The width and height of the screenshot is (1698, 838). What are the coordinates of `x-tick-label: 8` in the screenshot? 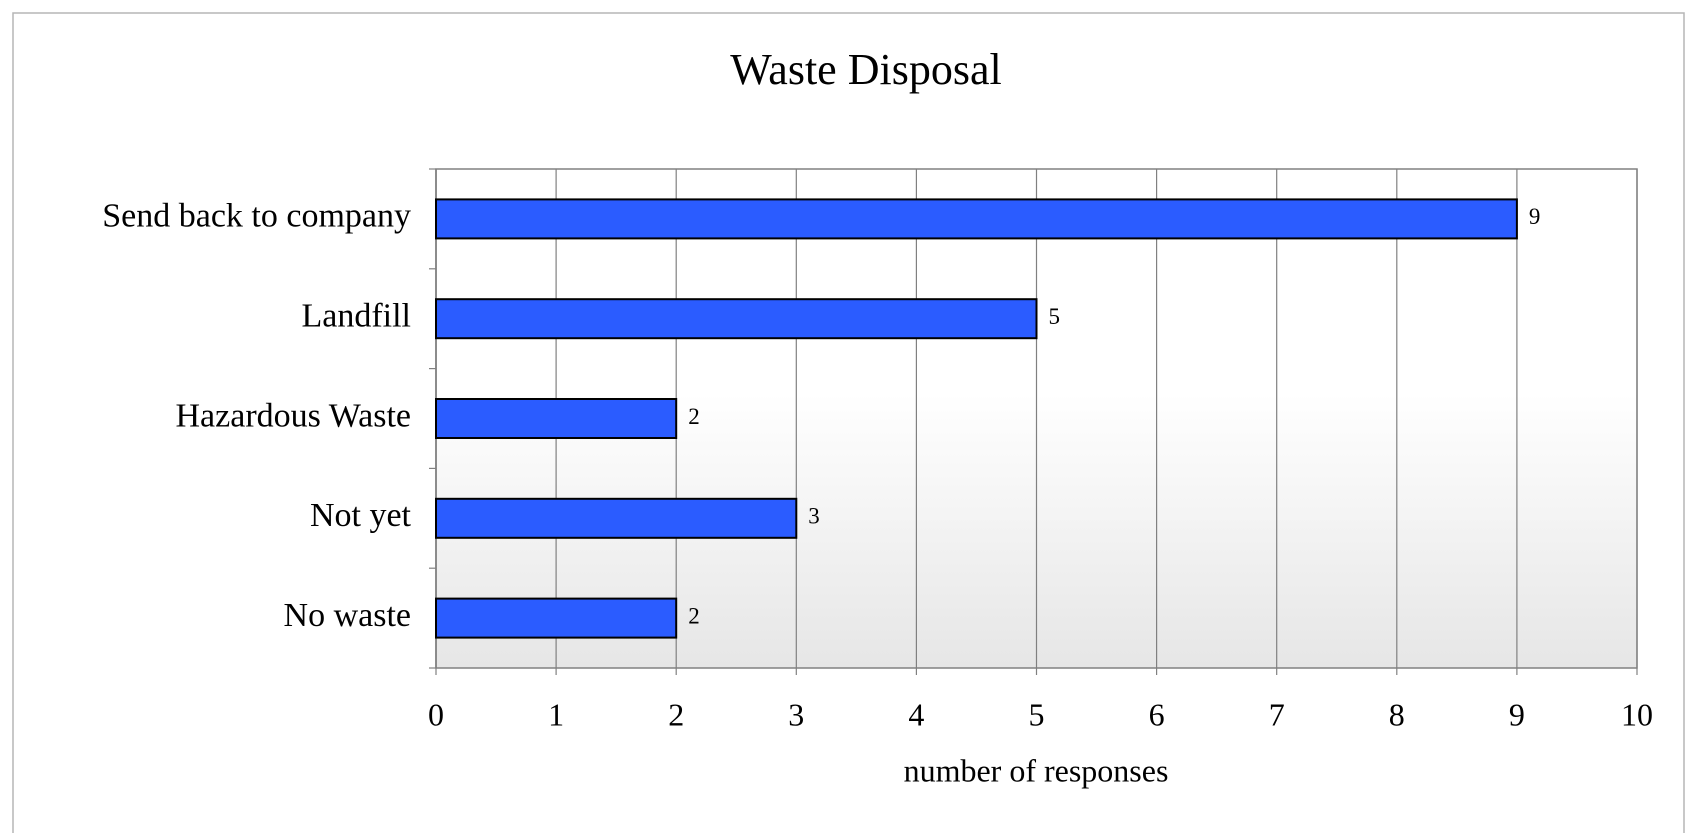 It's located at (1397, 714).